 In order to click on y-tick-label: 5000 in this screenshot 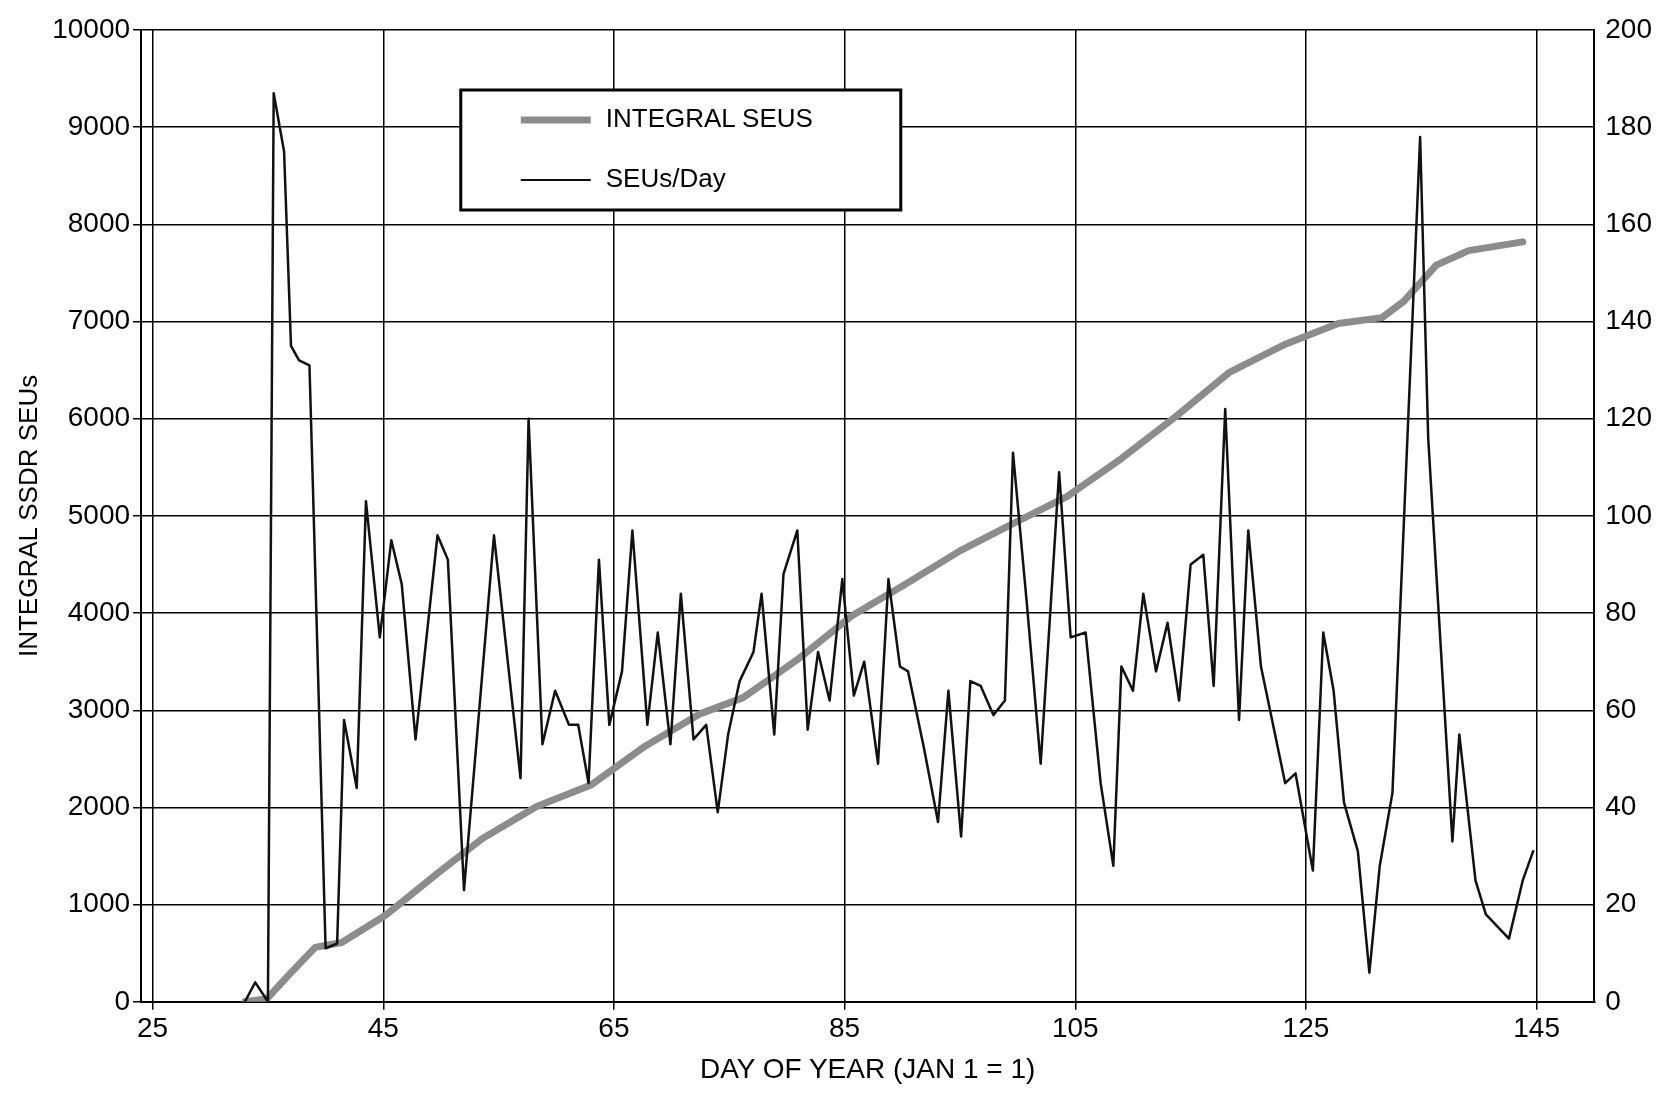, I will do `click(99, 514)`.